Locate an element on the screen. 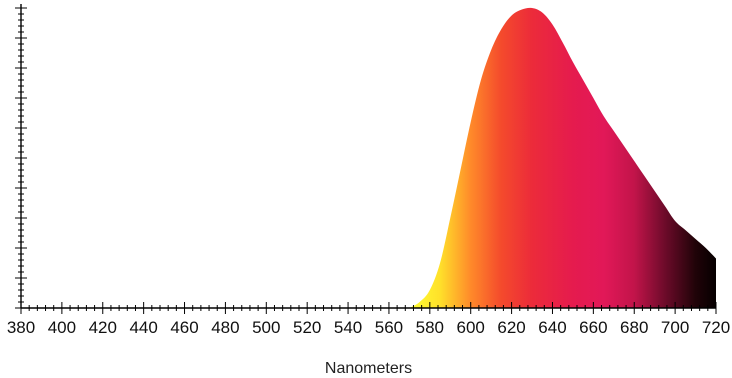  x-tick-label: 660 is located at coordinates (593, 327).